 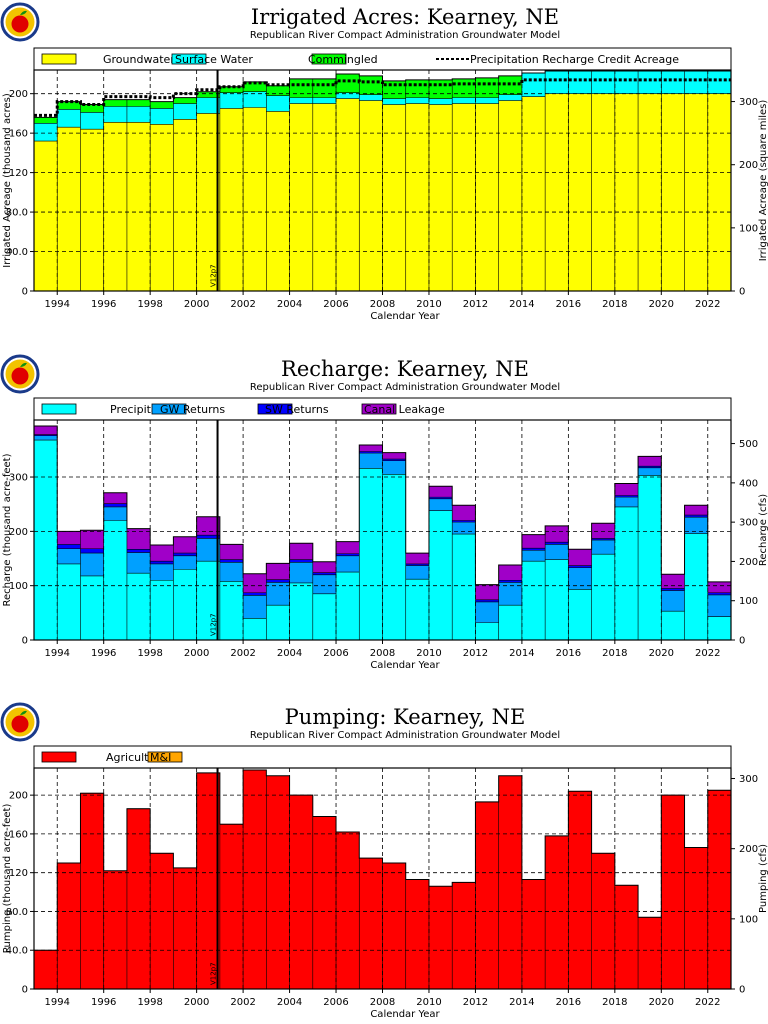 What do you see at coordinates (748, 444) in the screenshot?
I see `y2-tick-label: 500` at bounding box center [748, 444].